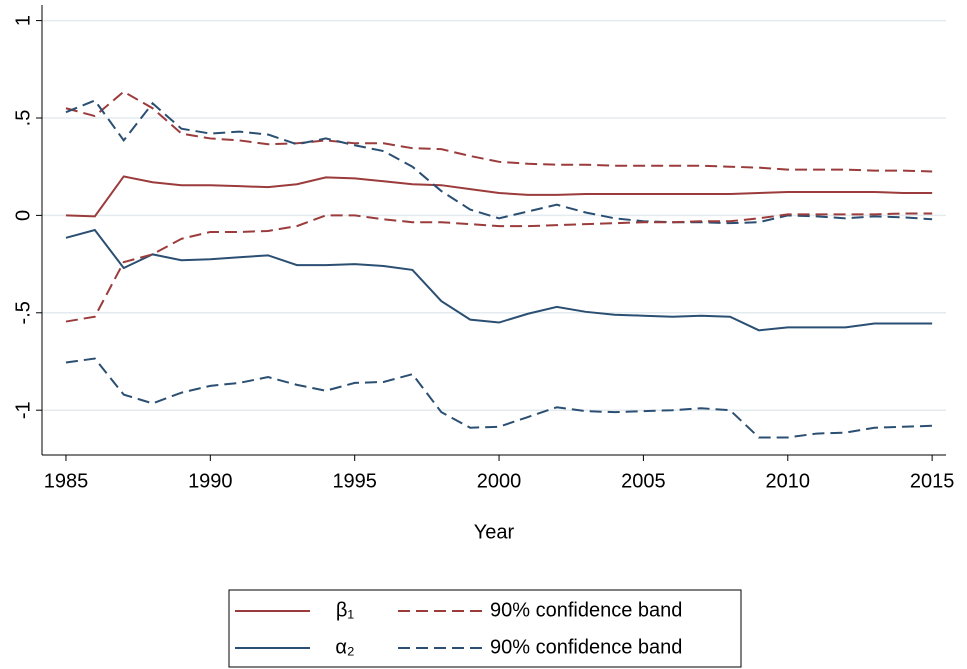 Image resolution: width=967 pixels, height=669 pixels. I want to click on x-tick-label: 2000, so click(499, 481).